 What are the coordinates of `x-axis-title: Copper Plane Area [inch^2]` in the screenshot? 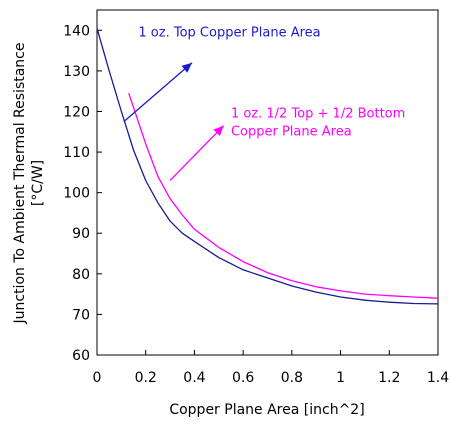 It's located at (266, 410).